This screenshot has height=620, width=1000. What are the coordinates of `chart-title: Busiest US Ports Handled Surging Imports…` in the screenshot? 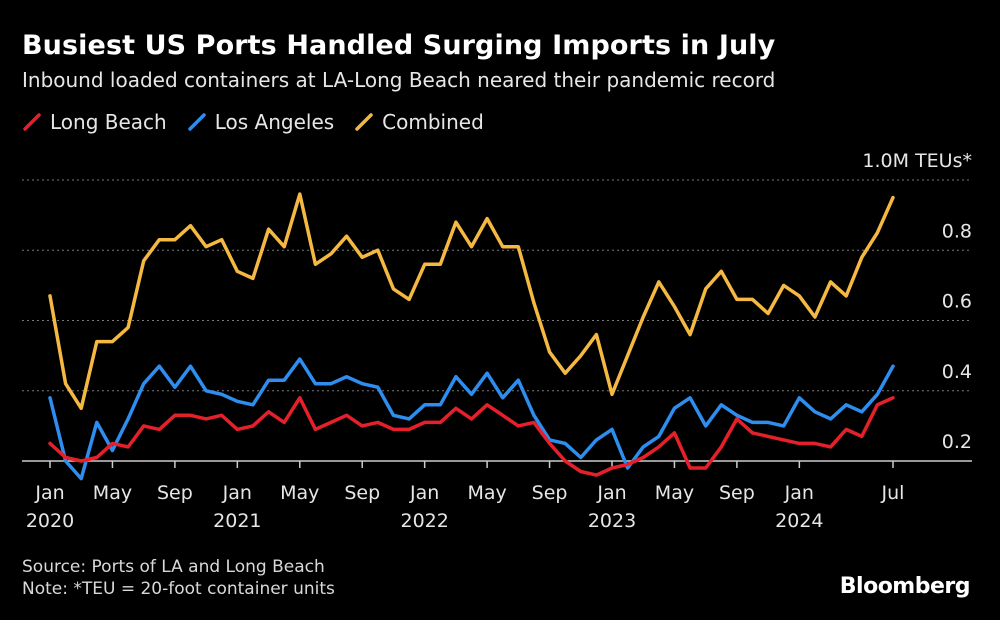 It's located at (399, 45).